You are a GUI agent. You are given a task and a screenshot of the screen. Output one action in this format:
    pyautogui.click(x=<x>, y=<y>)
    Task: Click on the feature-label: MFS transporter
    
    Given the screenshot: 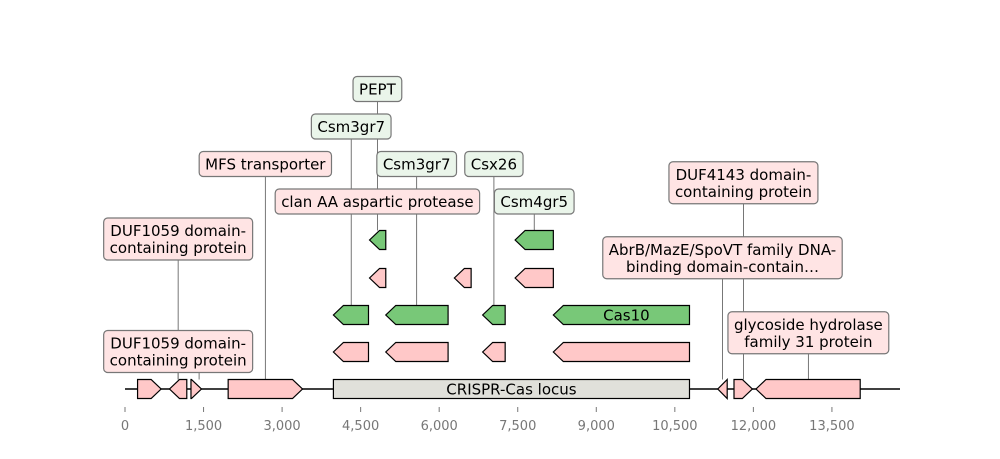 What is the action you would take?
    pyautogui.click(x=265, y=164)
    